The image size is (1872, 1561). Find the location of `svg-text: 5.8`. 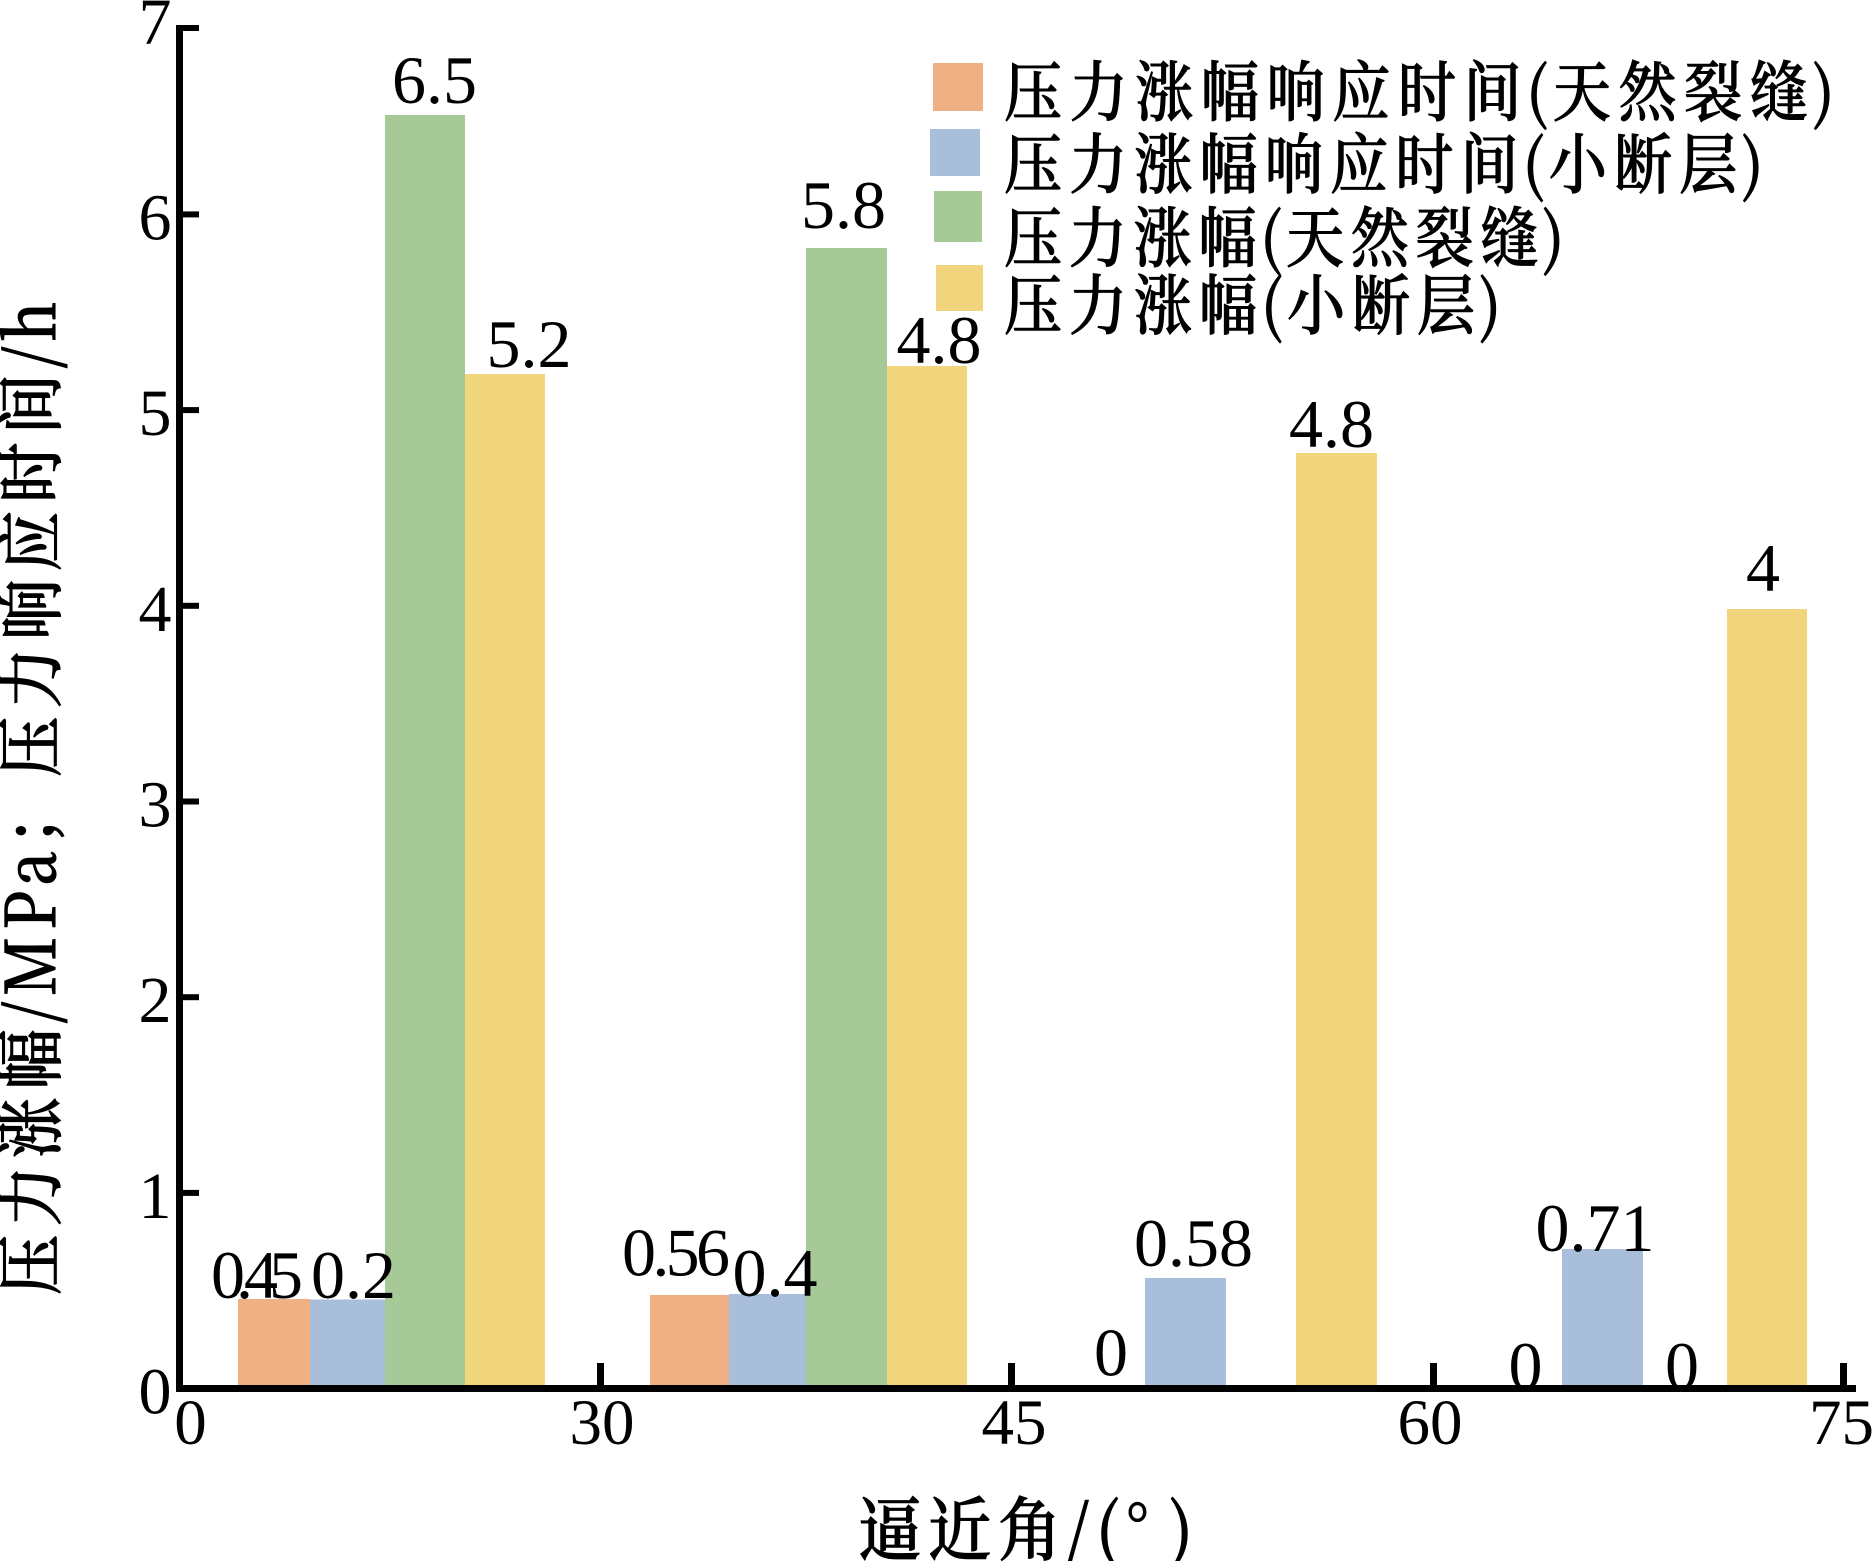

svg-text: 5.8 is located at coordinates (843, 205).